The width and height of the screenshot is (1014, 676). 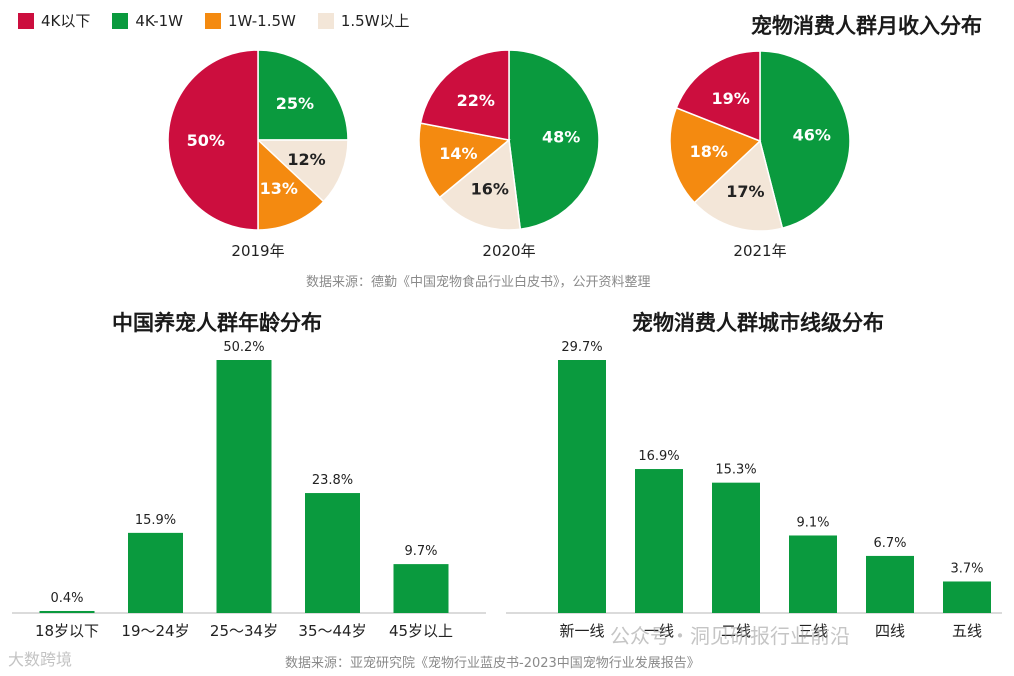 I want to click on legend-label: 1.5W以上, so click(x=375, y=21).